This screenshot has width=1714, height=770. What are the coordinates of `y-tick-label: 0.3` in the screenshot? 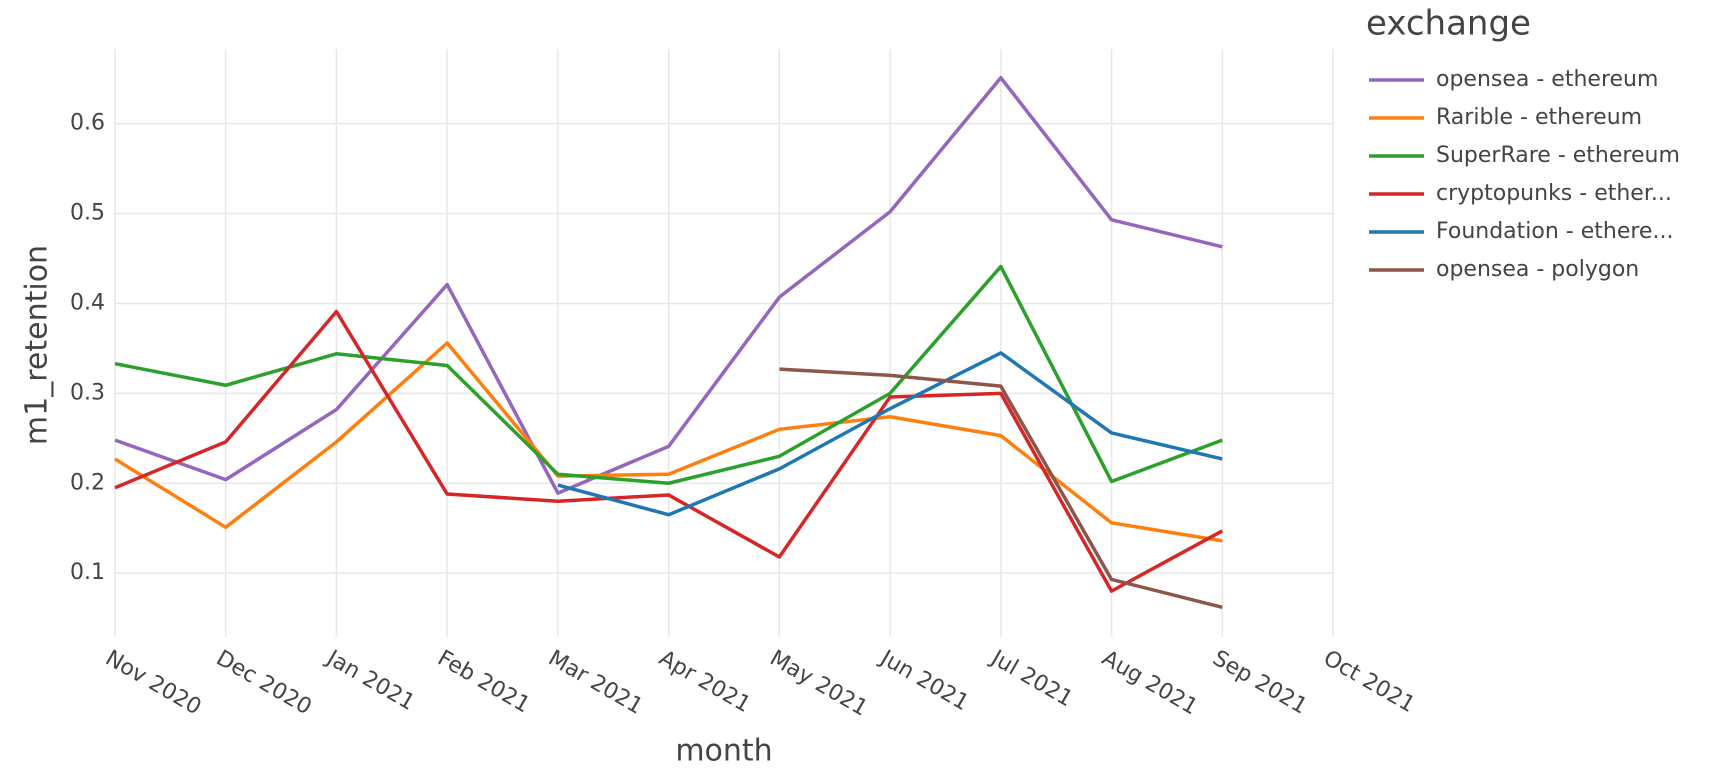 It's located at (87, 392).